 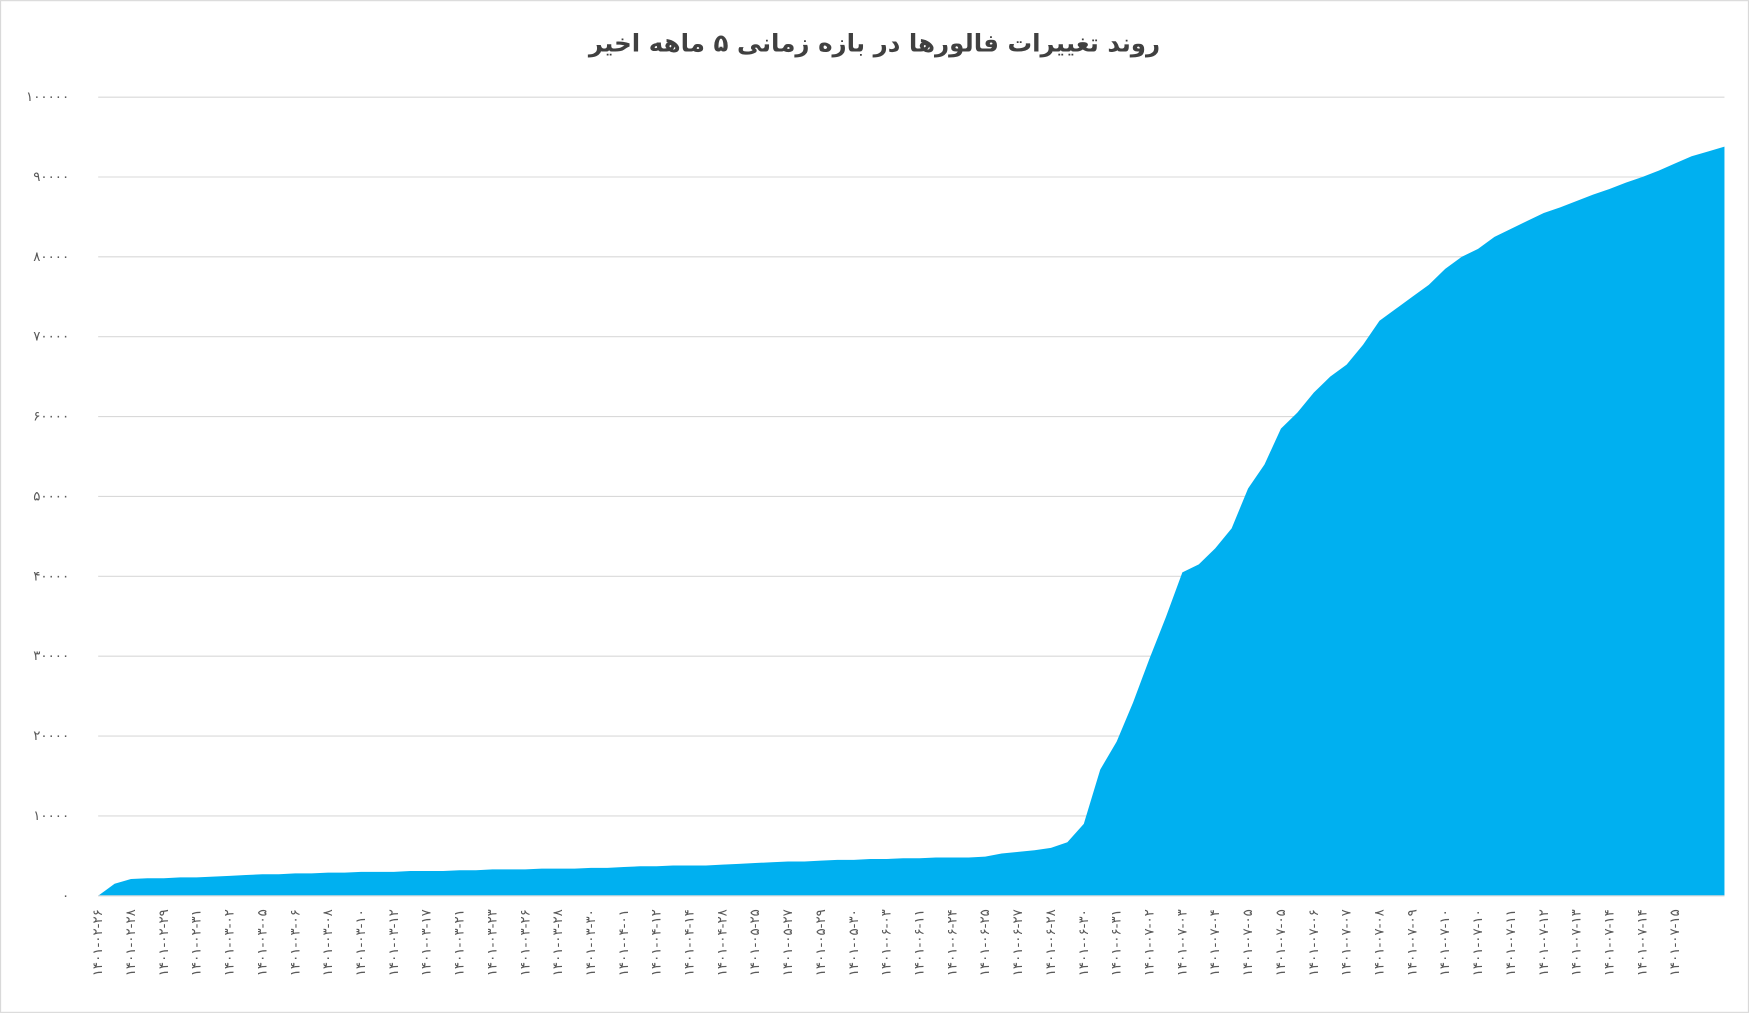 What do you see at coordinates (47, 97) in the screenshot?
I see `y-tick-label: ۱۰۰۰۰۰` at bounding box center [47, 97].